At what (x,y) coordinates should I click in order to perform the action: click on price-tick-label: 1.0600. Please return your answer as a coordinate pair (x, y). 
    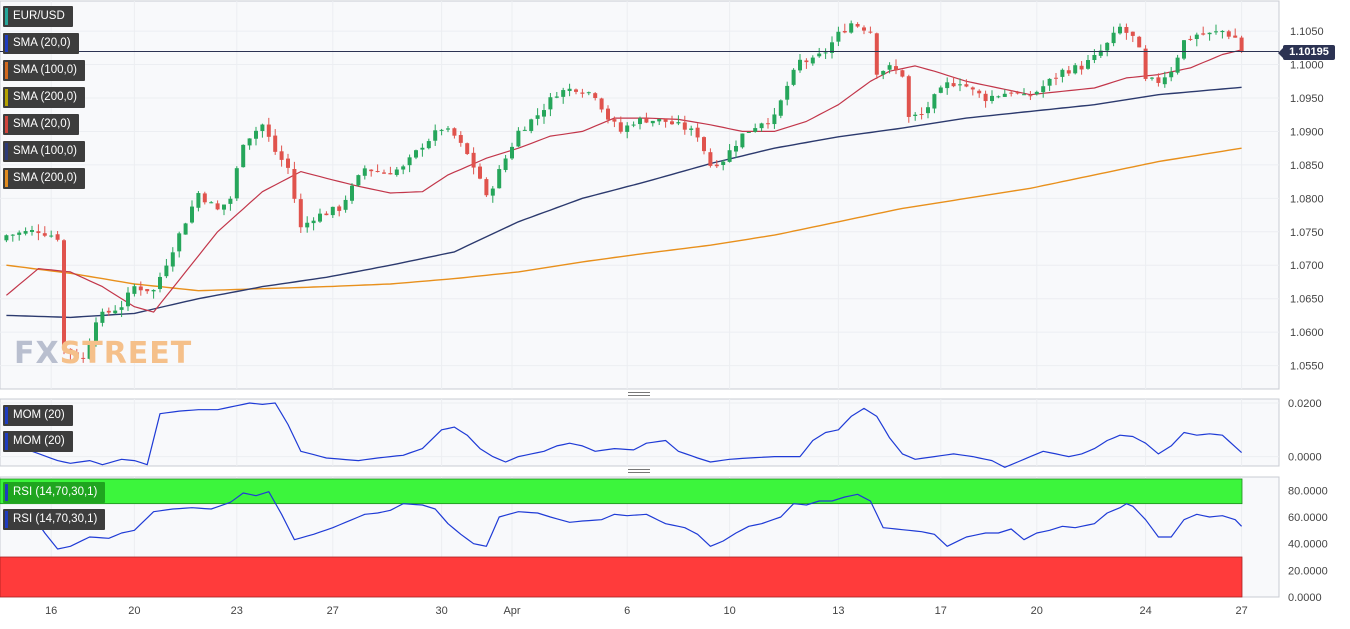
    Looking at the image, I should click on (1307, 333).